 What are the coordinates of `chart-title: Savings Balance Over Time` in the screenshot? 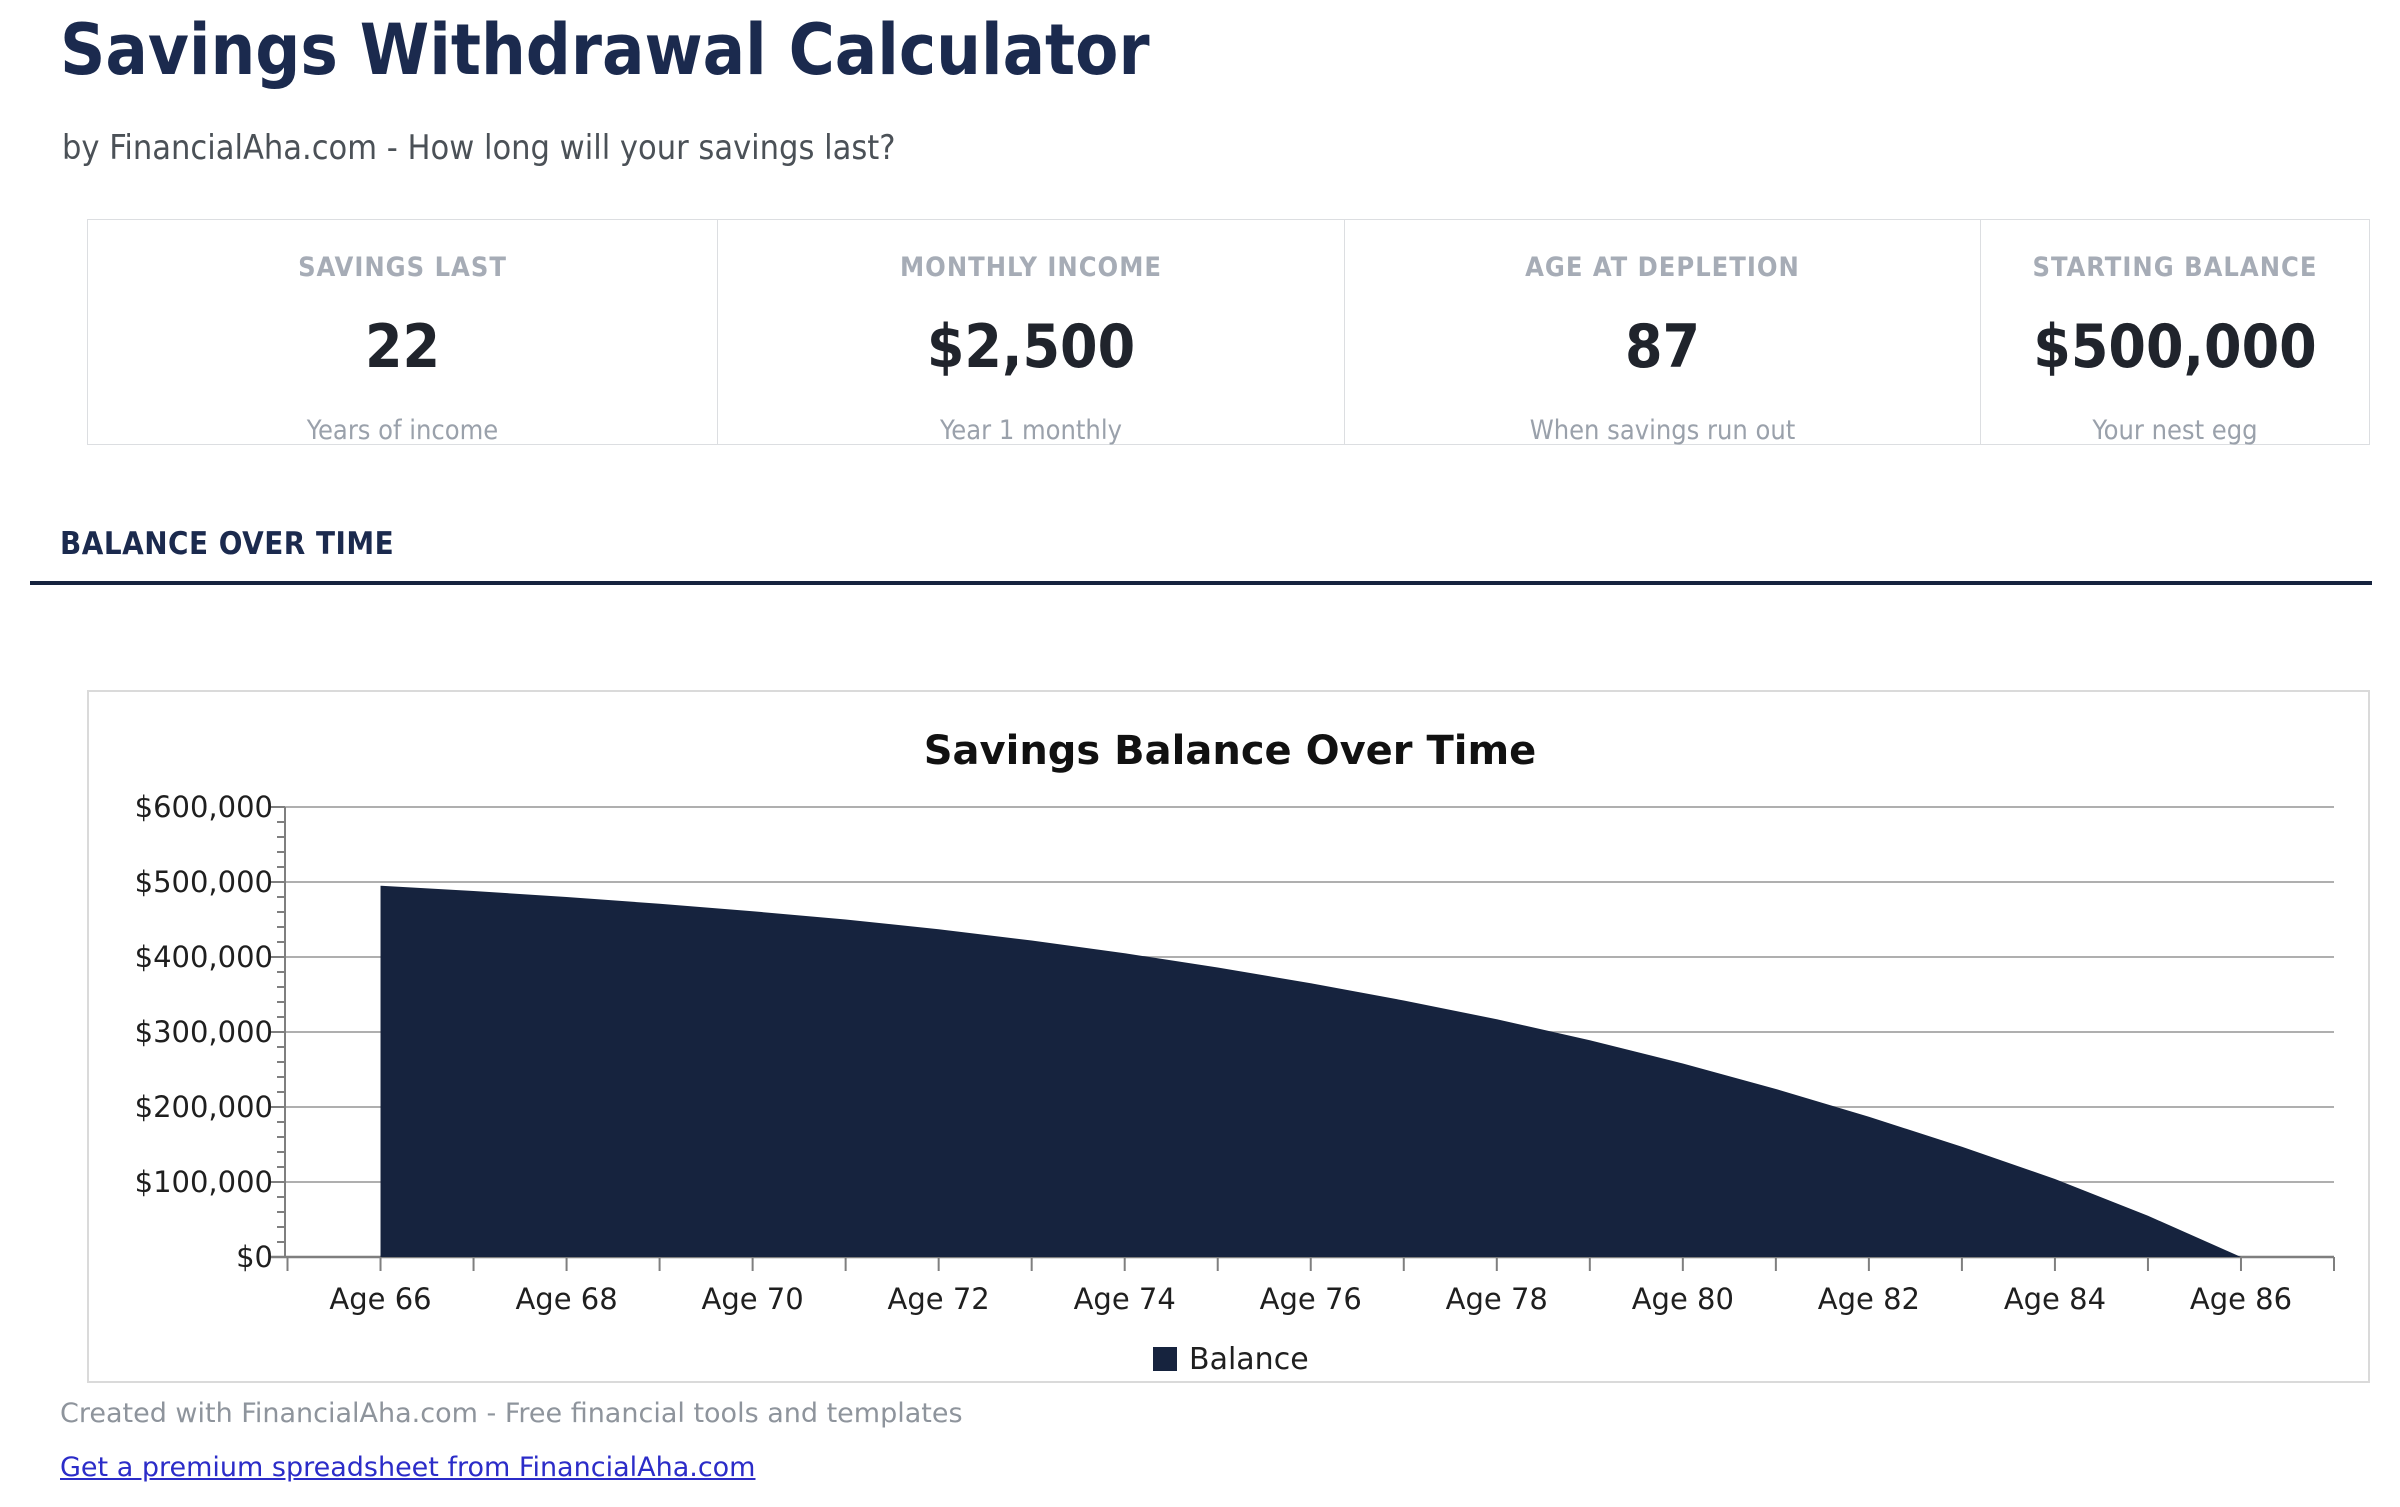 It's located at (1230, 751).